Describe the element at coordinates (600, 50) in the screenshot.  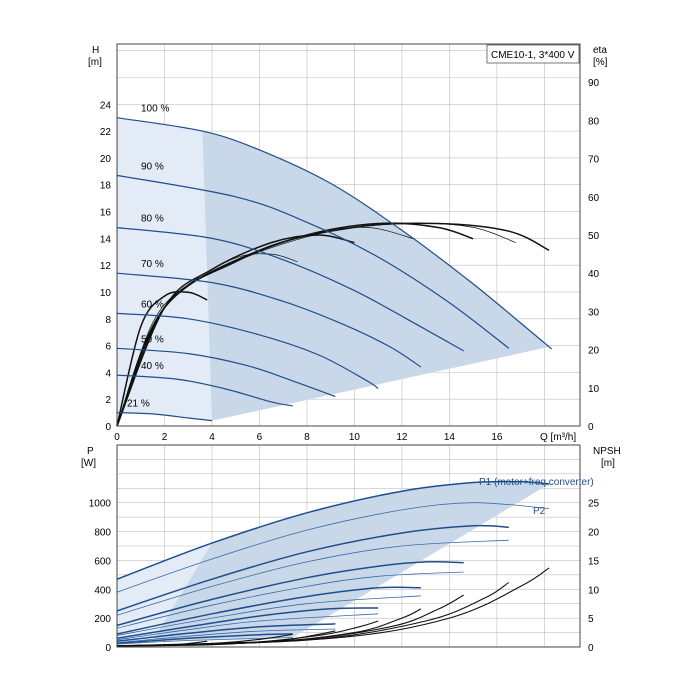
I see `eta-axis-name: eta` at that location.